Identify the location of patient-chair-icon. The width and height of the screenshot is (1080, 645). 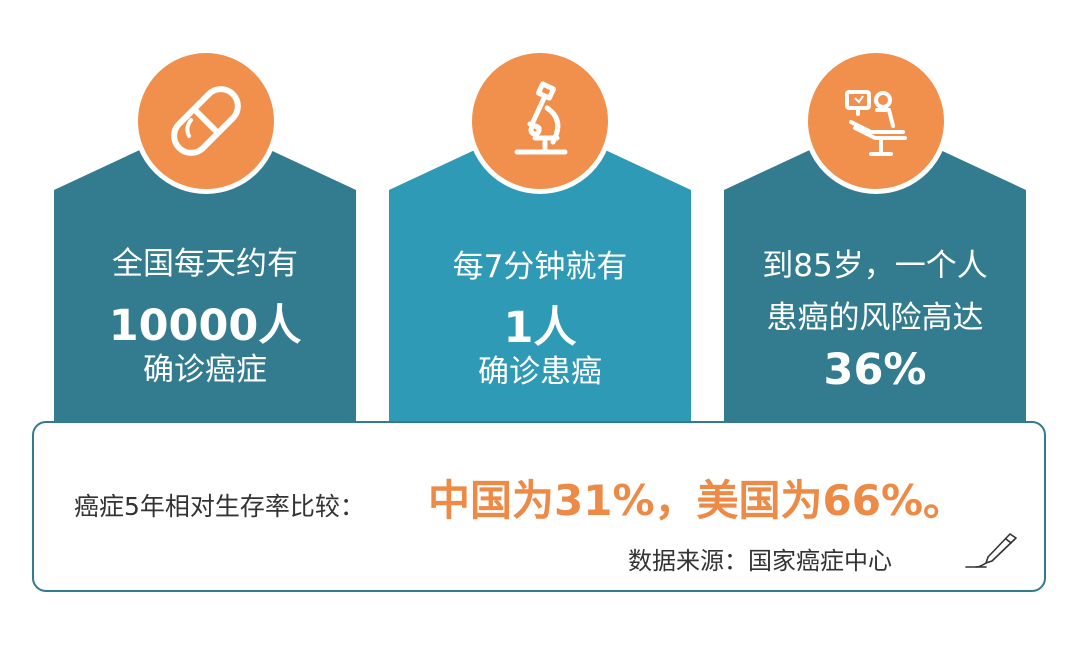
(876, 123).